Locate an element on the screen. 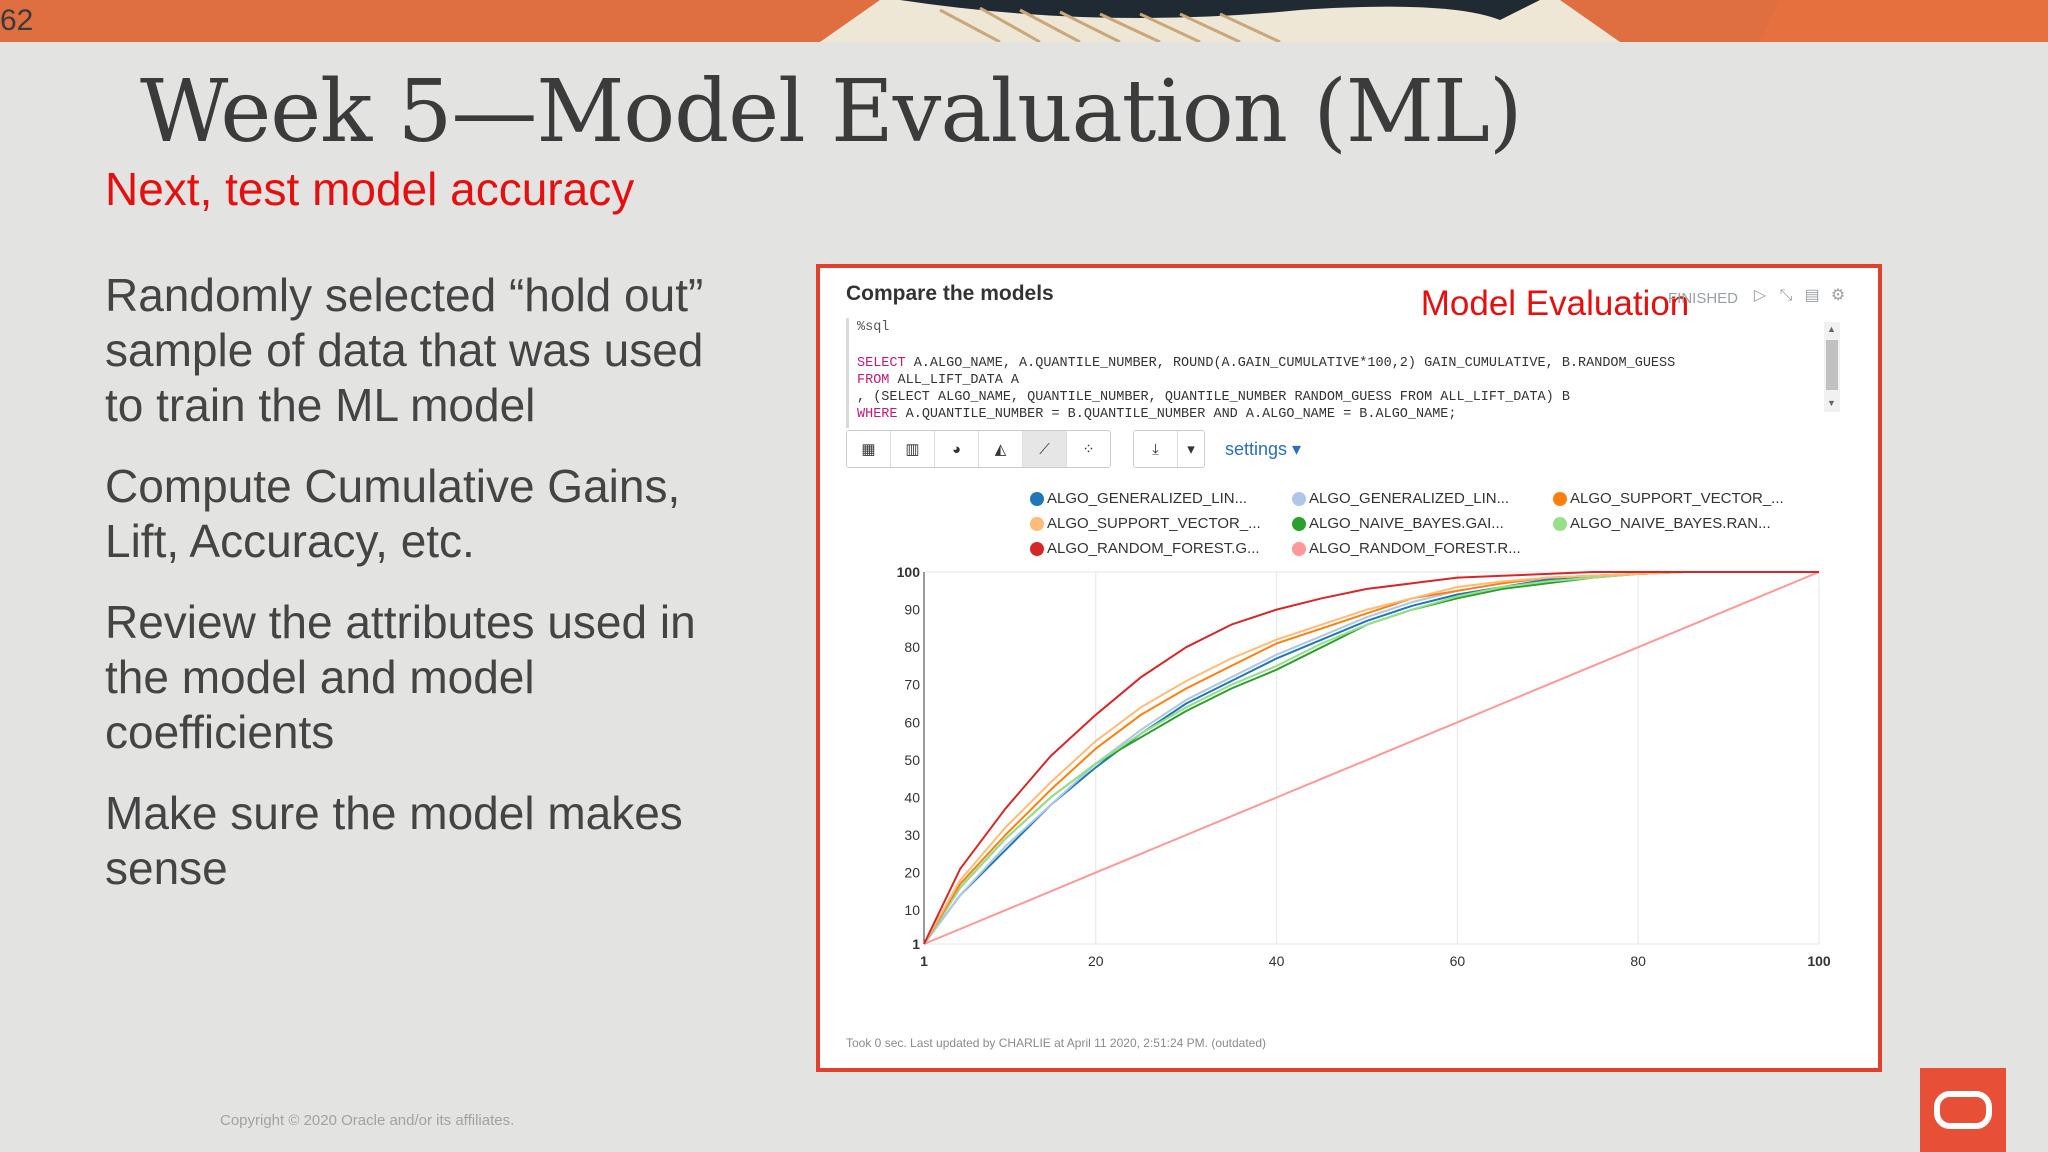 This screenshot has height=1152, width=2048. bullet-item: Make sure the model makes sense is located at coordinates (394, 840).